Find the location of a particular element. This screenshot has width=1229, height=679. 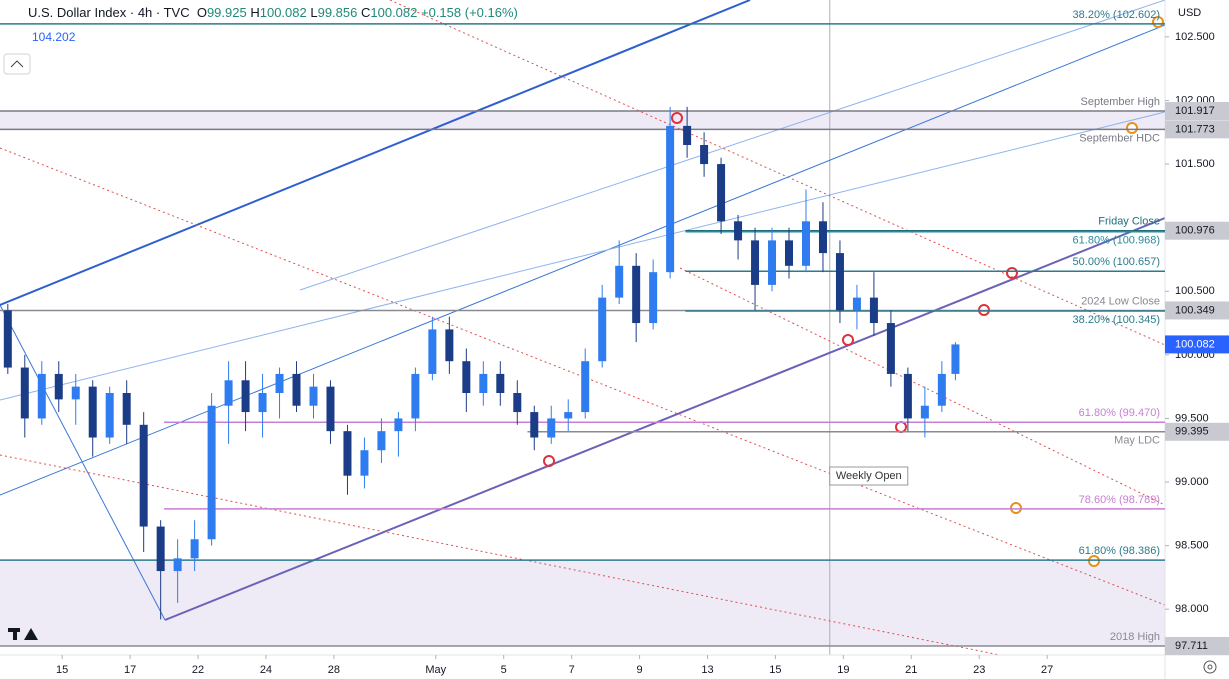

ohlc-label: C is located at coordinates (365, 12).